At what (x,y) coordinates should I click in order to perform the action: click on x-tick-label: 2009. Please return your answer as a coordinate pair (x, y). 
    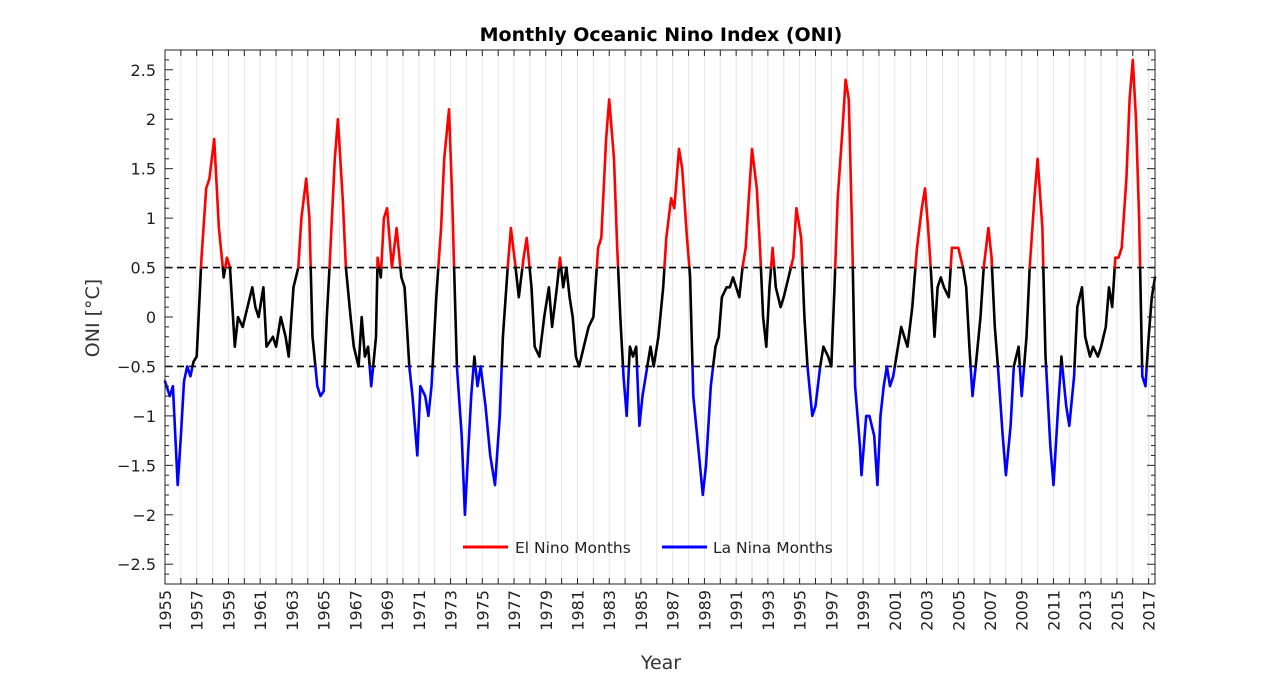
    Looking at the image, I should click on (1022, 610).